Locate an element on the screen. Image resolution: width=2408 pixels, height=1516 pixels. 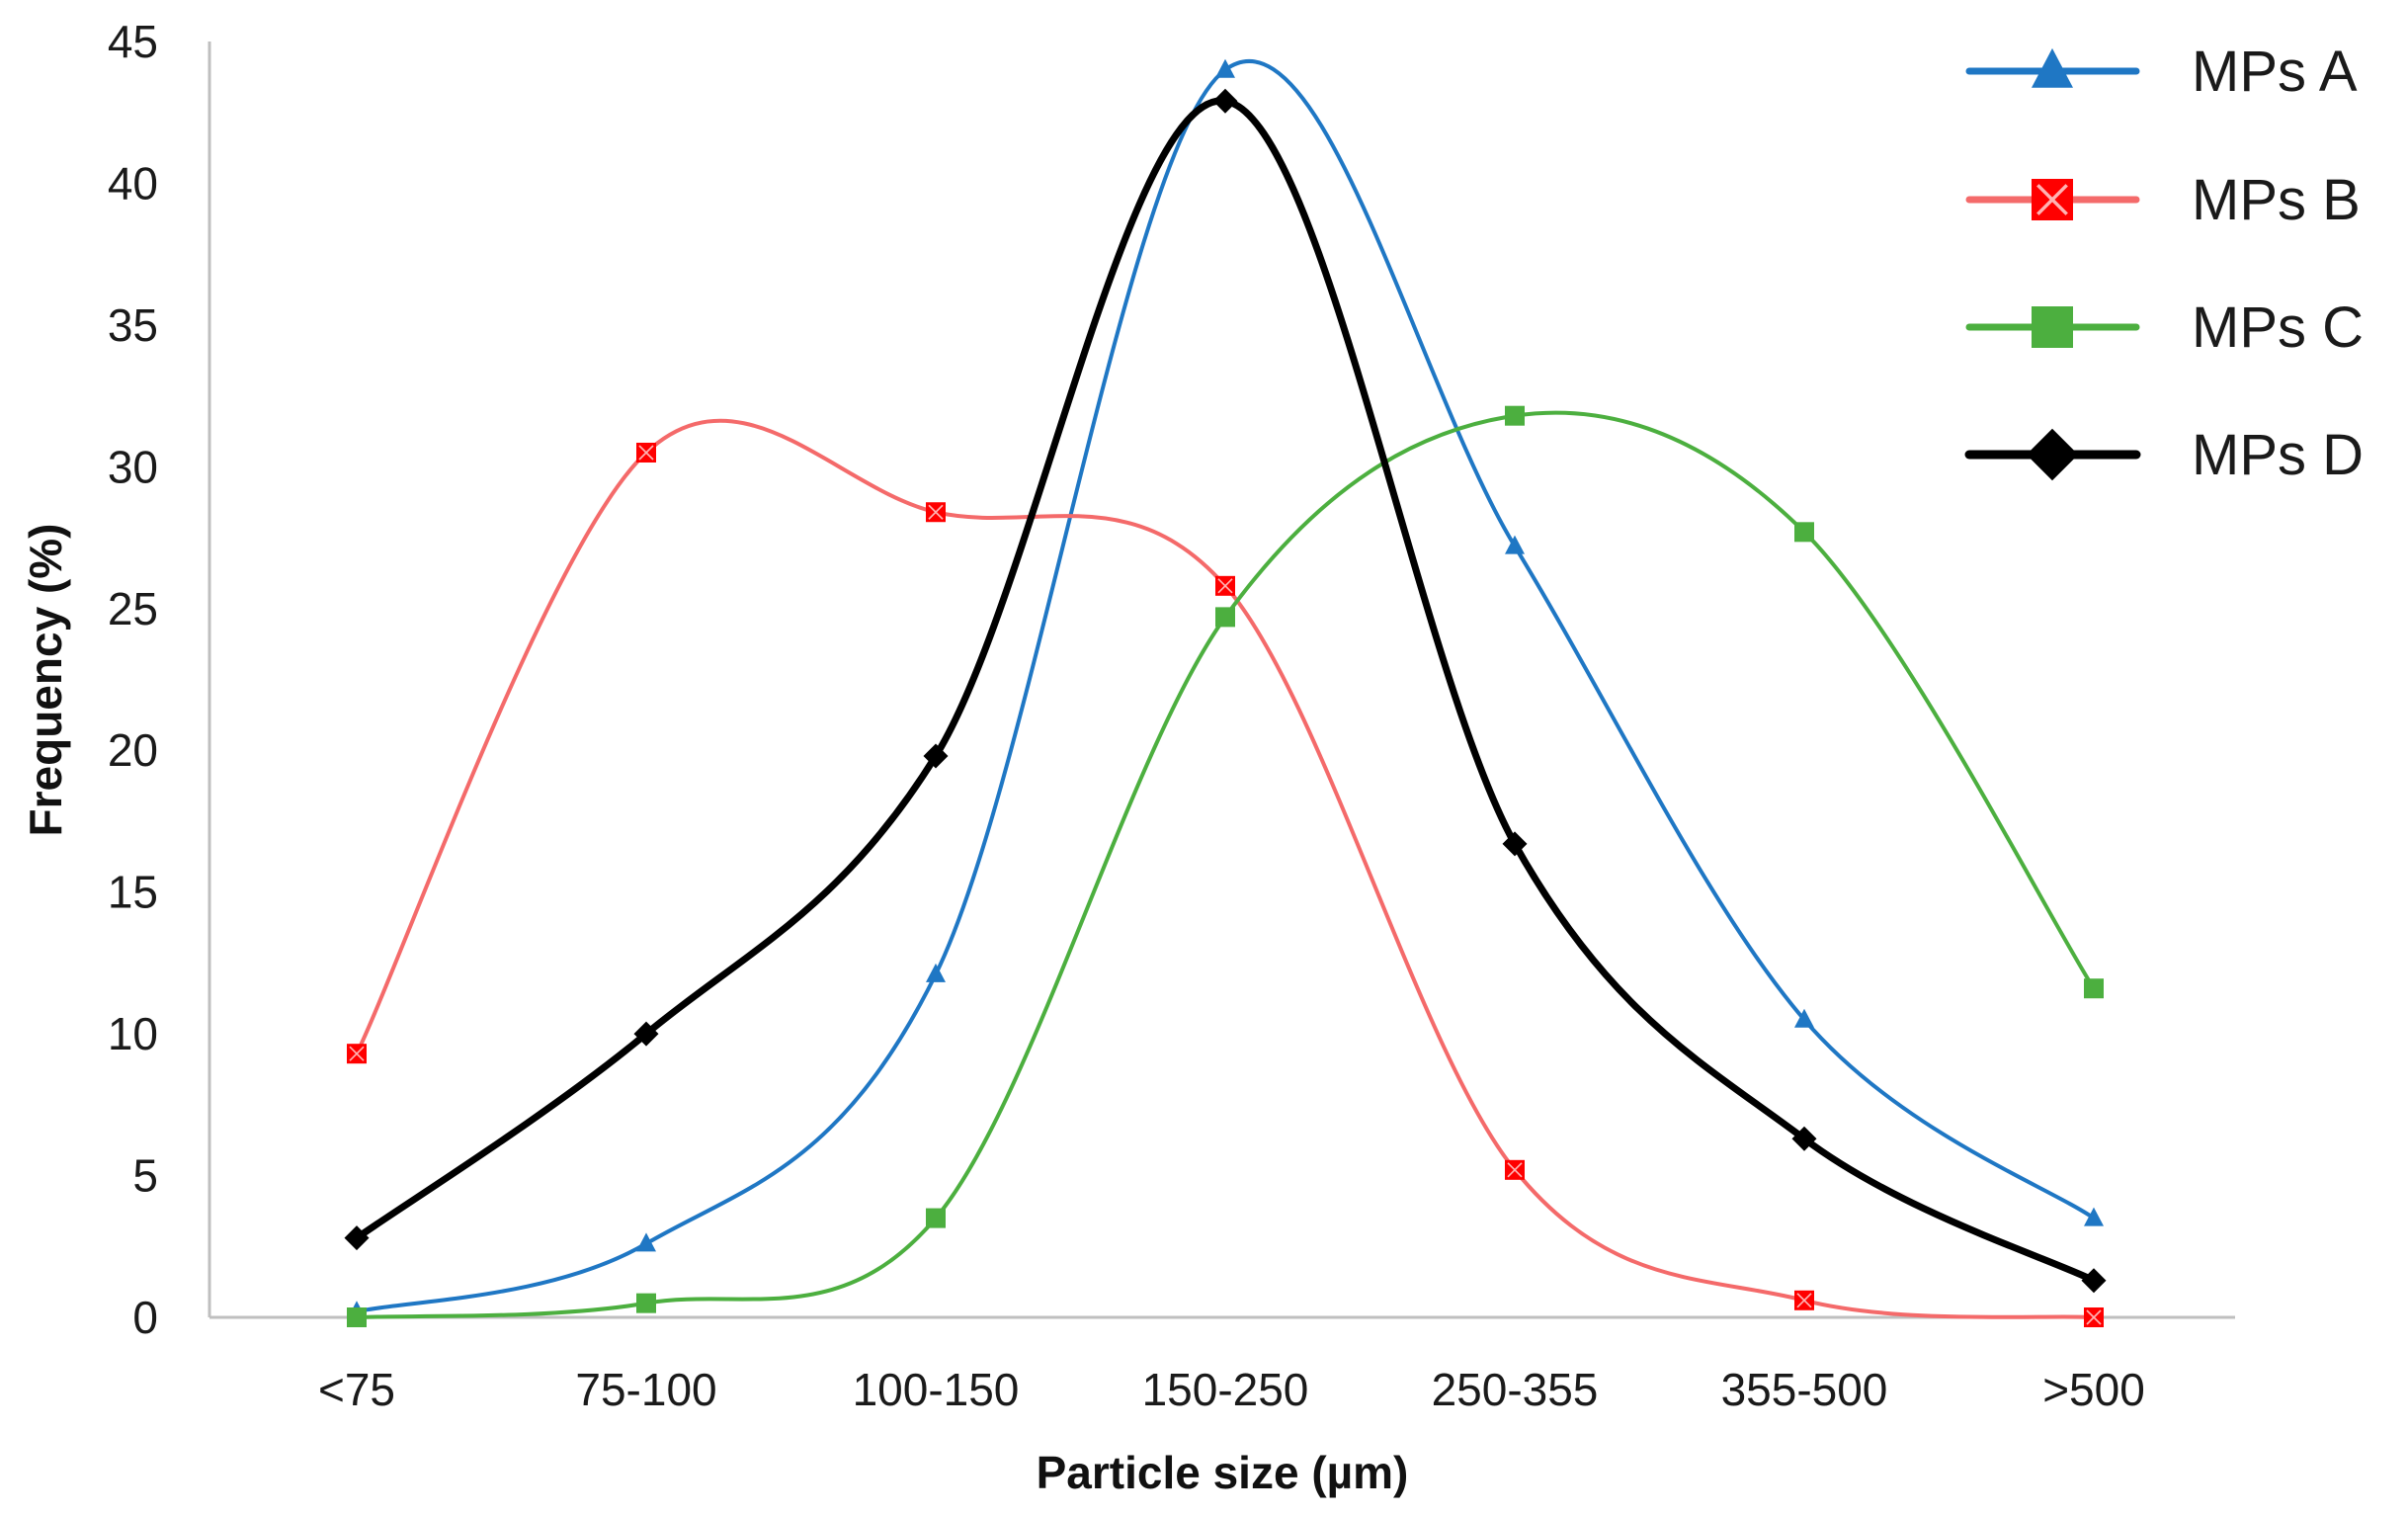
y-tick-label: 5 is located at coordinates (145, 1176).